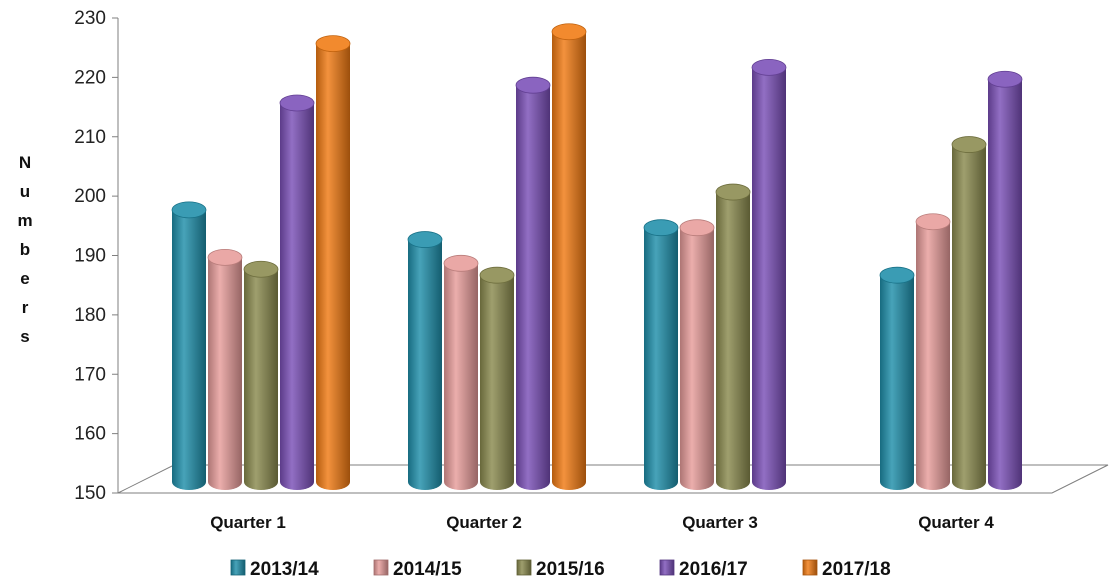 Image resolution: width=1115 pixels, height=581 pixels. I want to click on legend-label: 2013/14, so click(284, 569).